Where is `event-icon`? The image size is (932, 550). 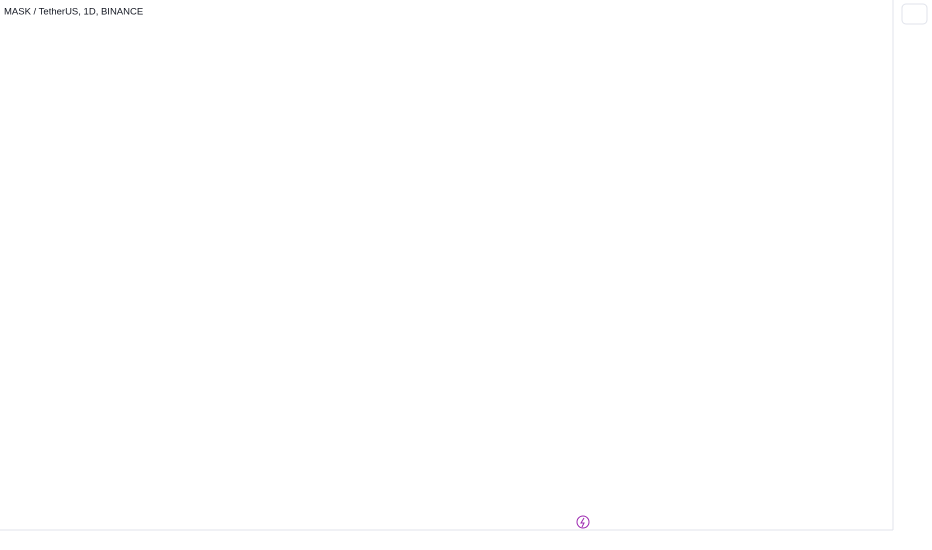 event-icon is located at coordinates (583, 522).